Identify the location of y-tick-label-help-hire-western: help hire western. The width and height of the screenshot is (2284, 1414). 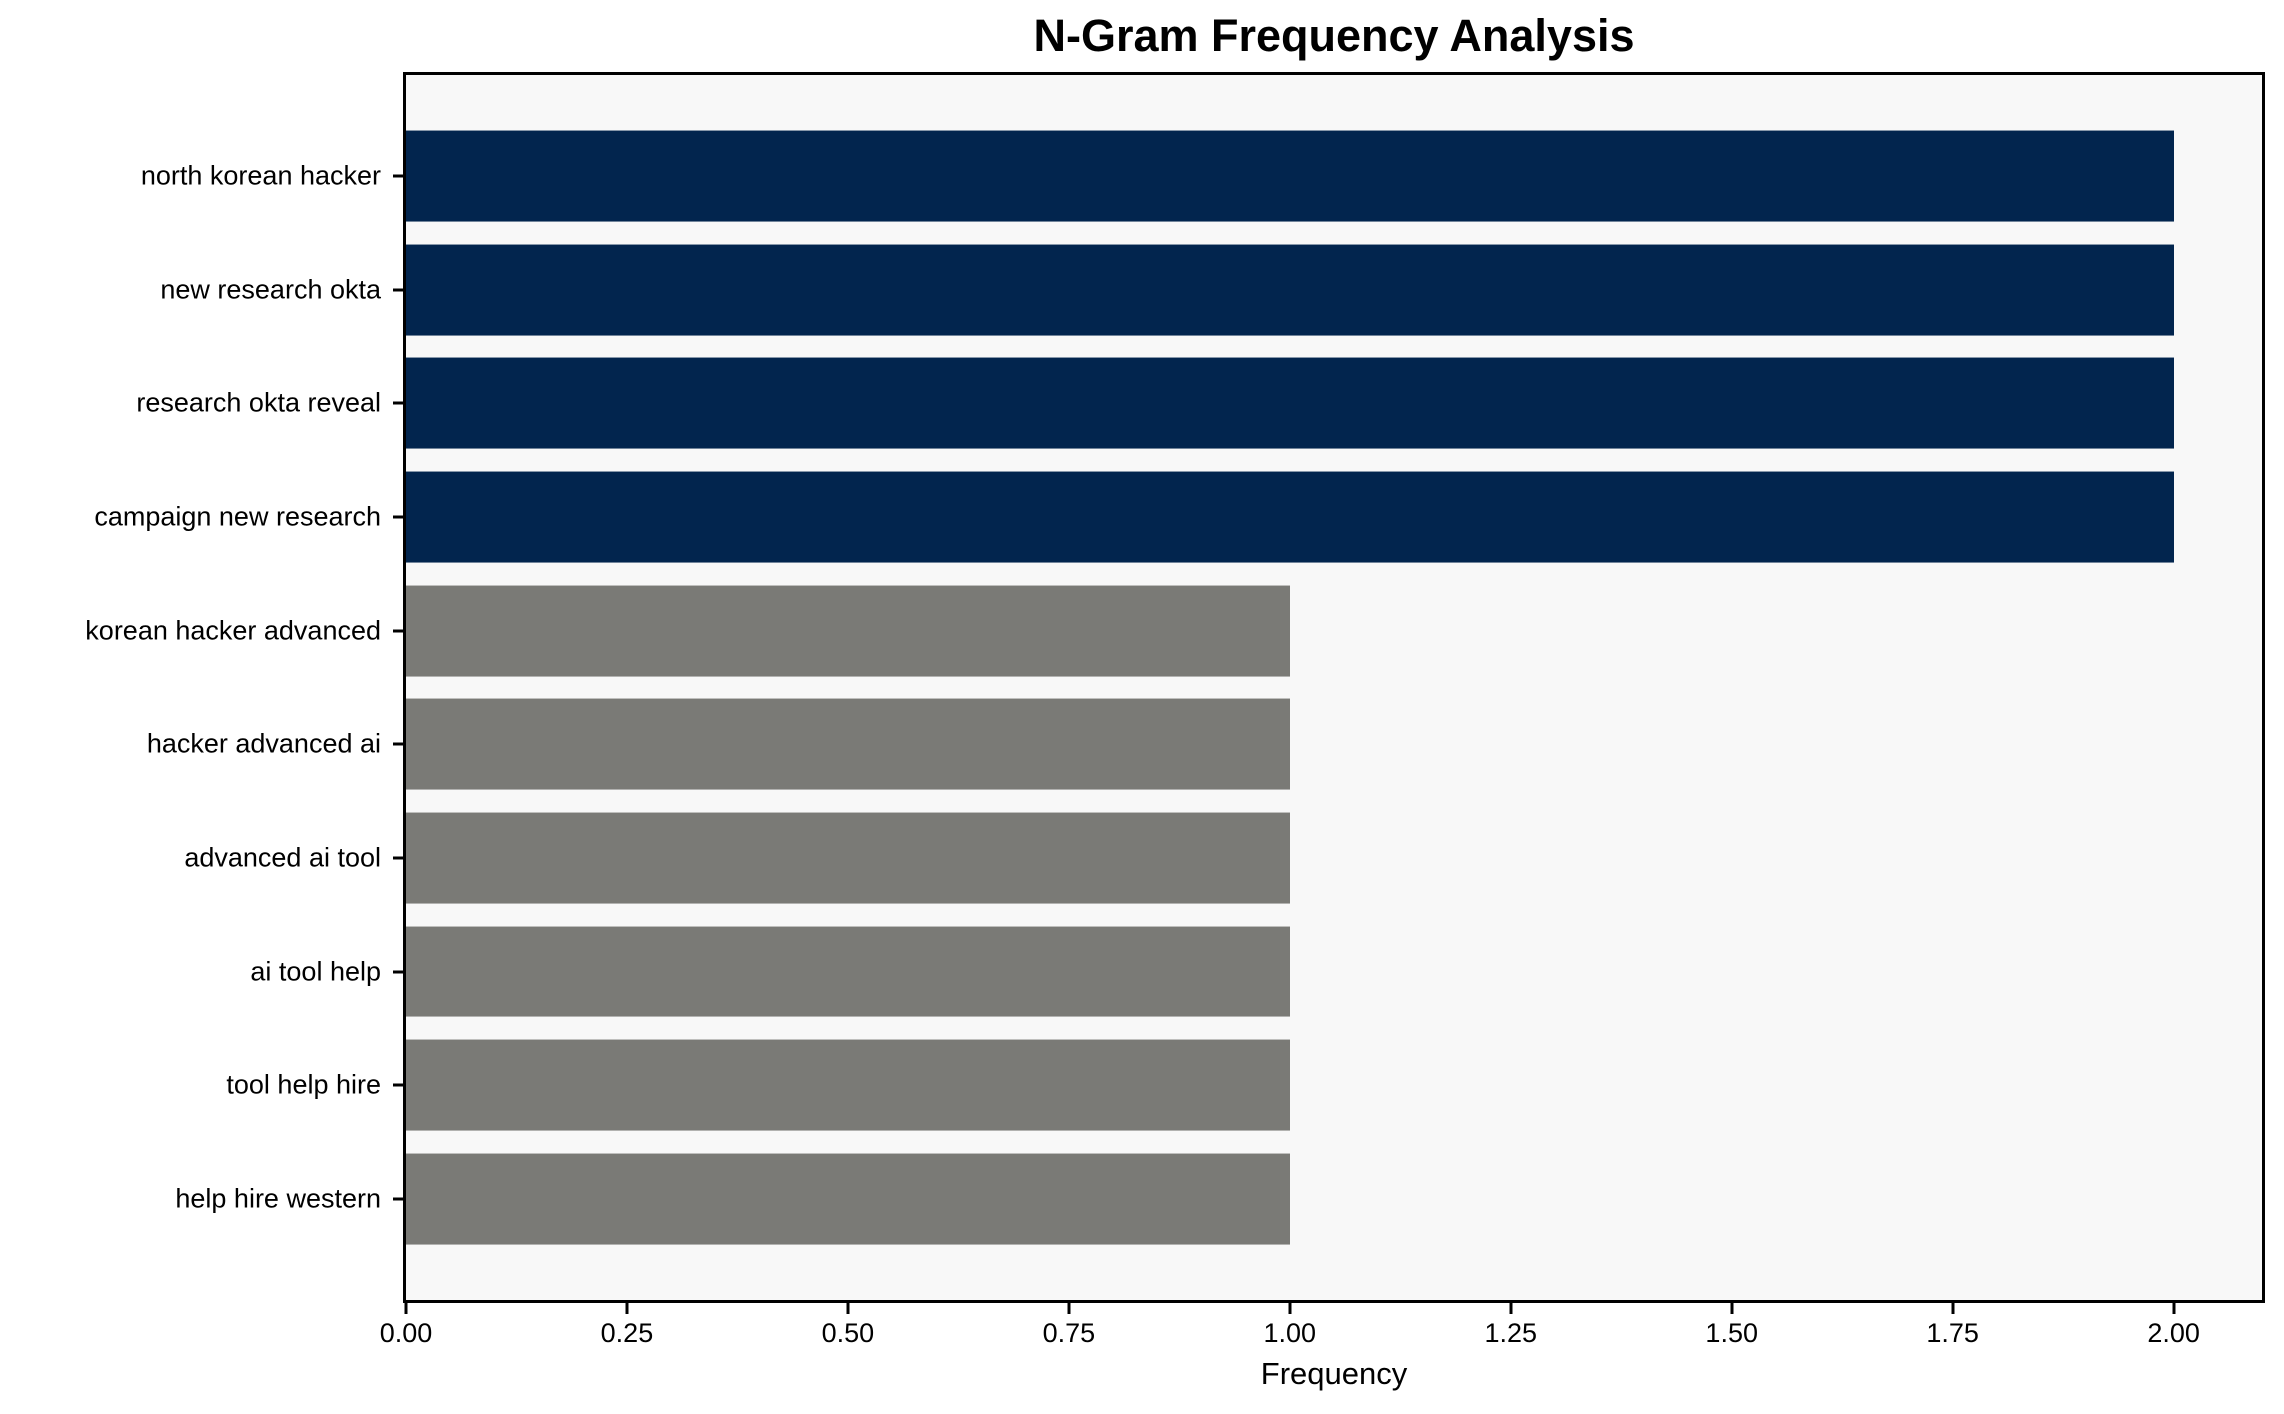
(278, 1198).